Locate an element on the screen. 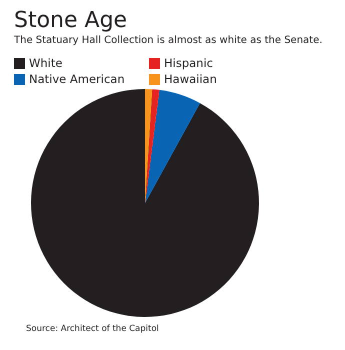 This screenshot has width=345, height=350. chart-title: Stone Age is located at coordinates (71, 21).